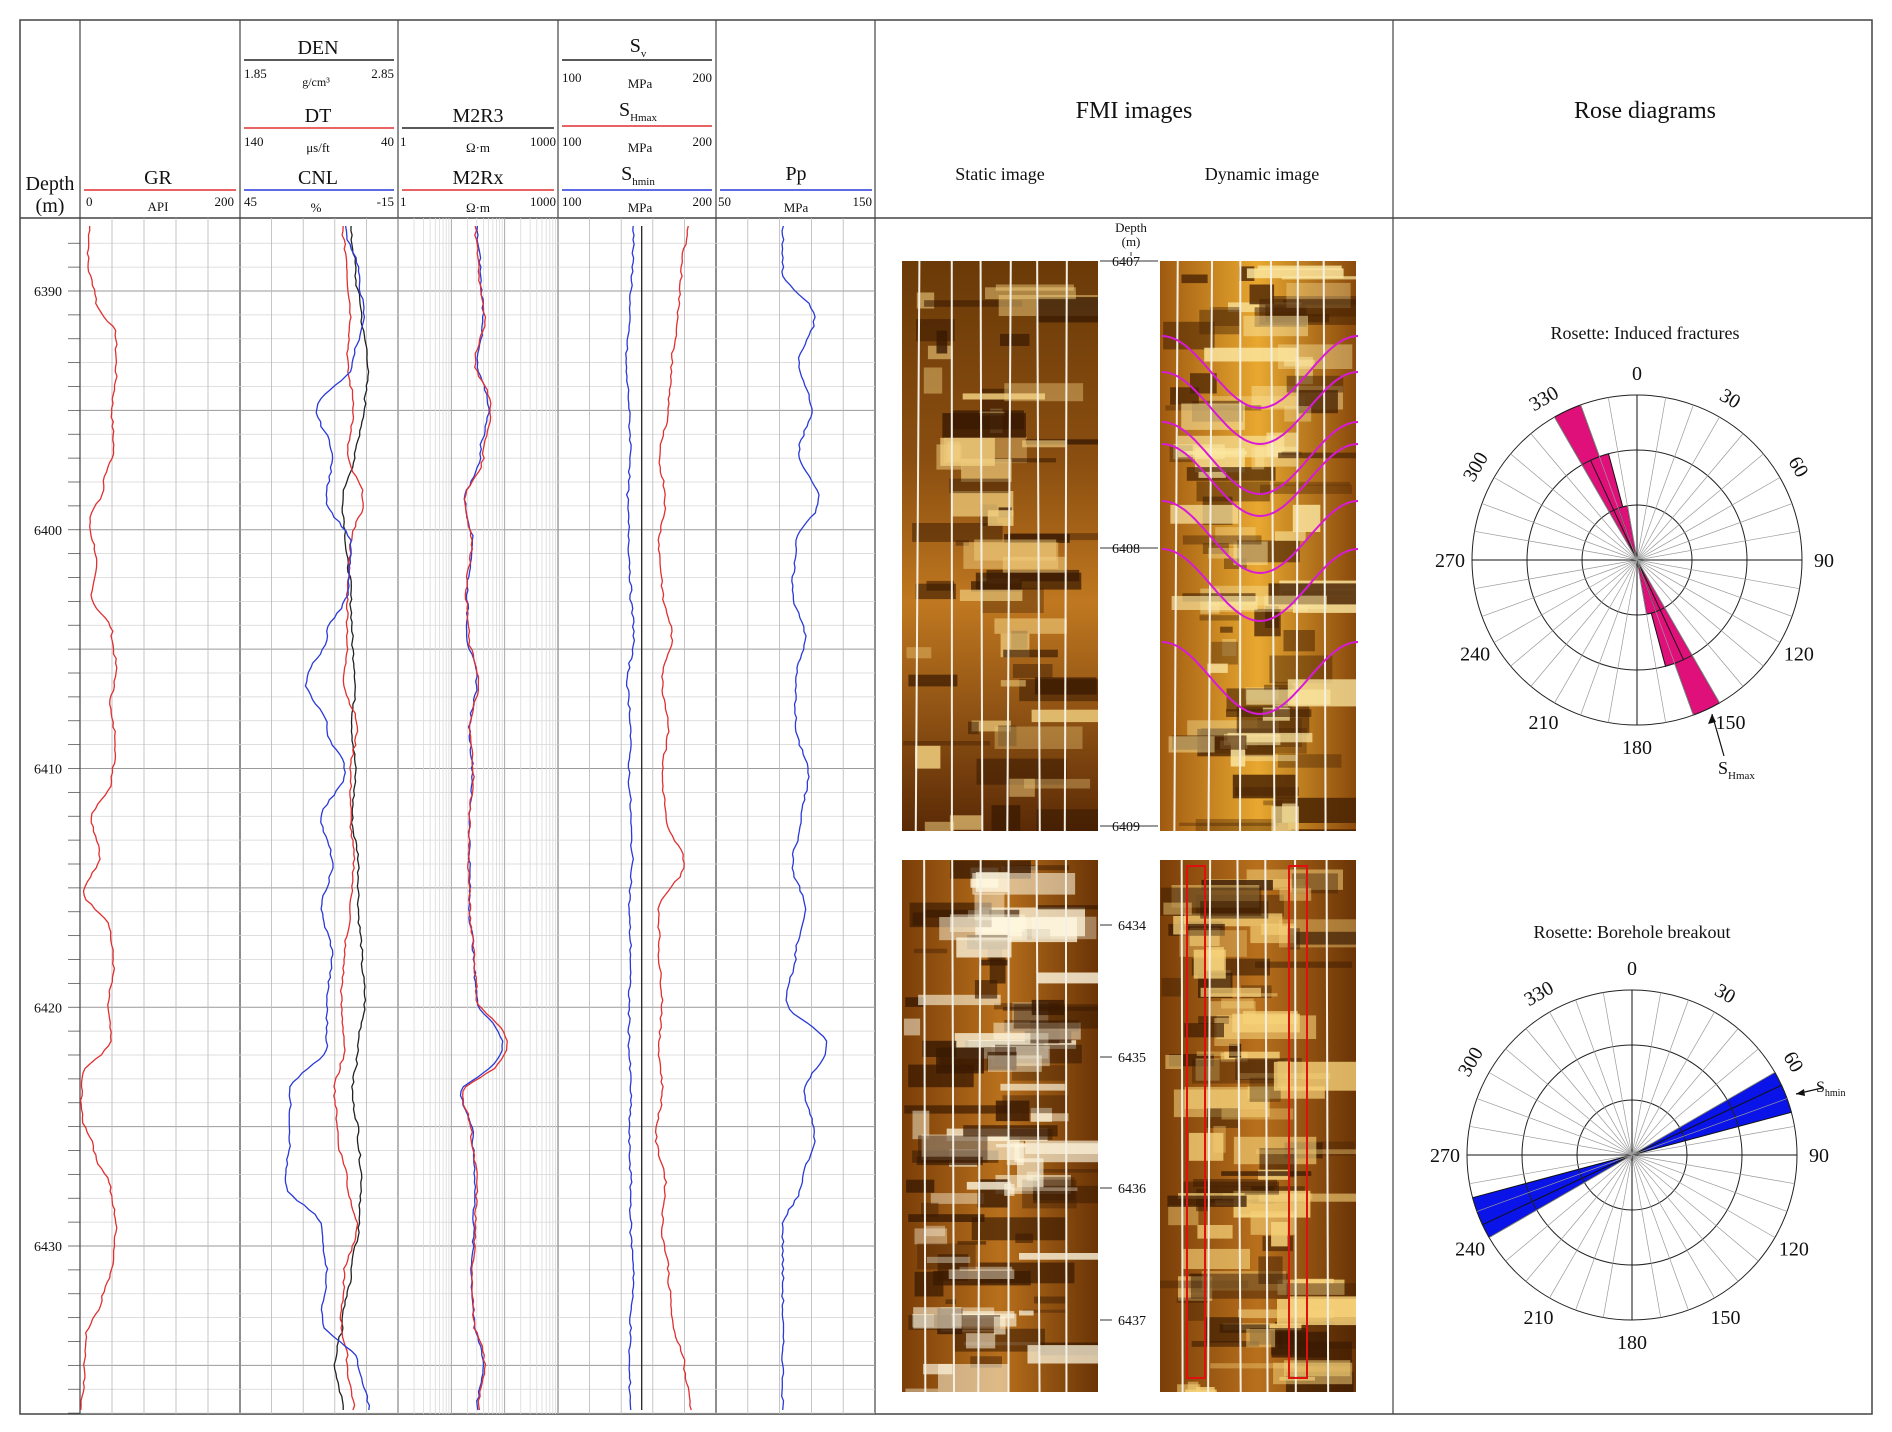 This screenshot has width=1892, height=1432. What do you see at coordinates (1736, 770) in the screenshot?
I see `shmax-annotation: SHmax` at bounding box center [1736, 770].